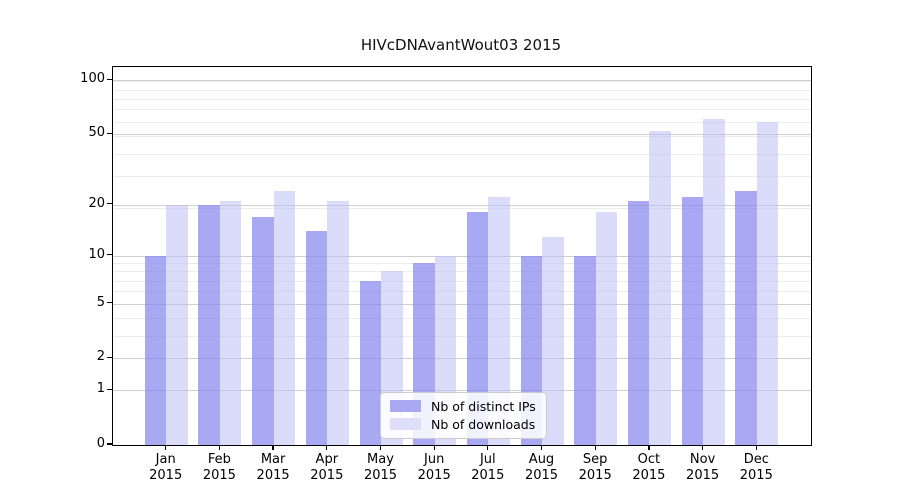  Describe the element at coordinates (477, 328) in the screenshot. I see `bar-jul-distinct-ips` at that location.